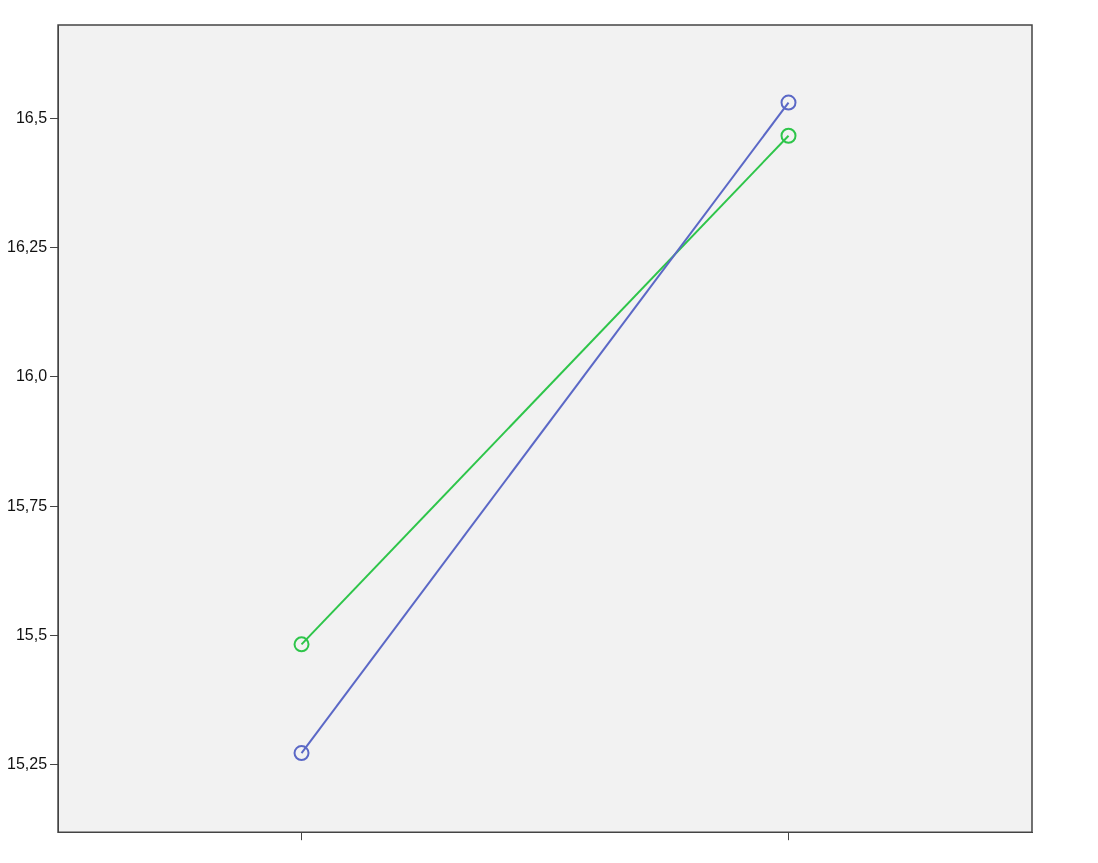 This screenshot has height=863, width=1098. What do you see at coordinates (31, 376) in the screenshot?
I see `y-tick-label: 16,0` at bounding box center [31, 376].